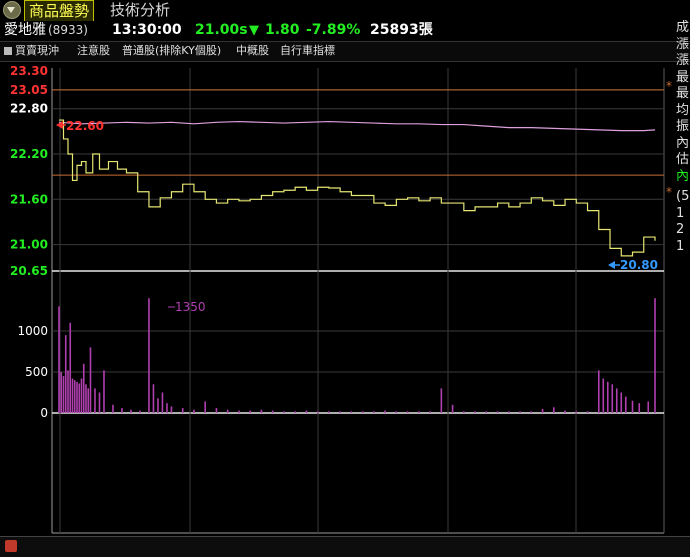 The image size is (690, 557). Describe the element at coordinates (140, 10) in the screenshot. I see `tab-technical-analysis: 技術分析` at that location.